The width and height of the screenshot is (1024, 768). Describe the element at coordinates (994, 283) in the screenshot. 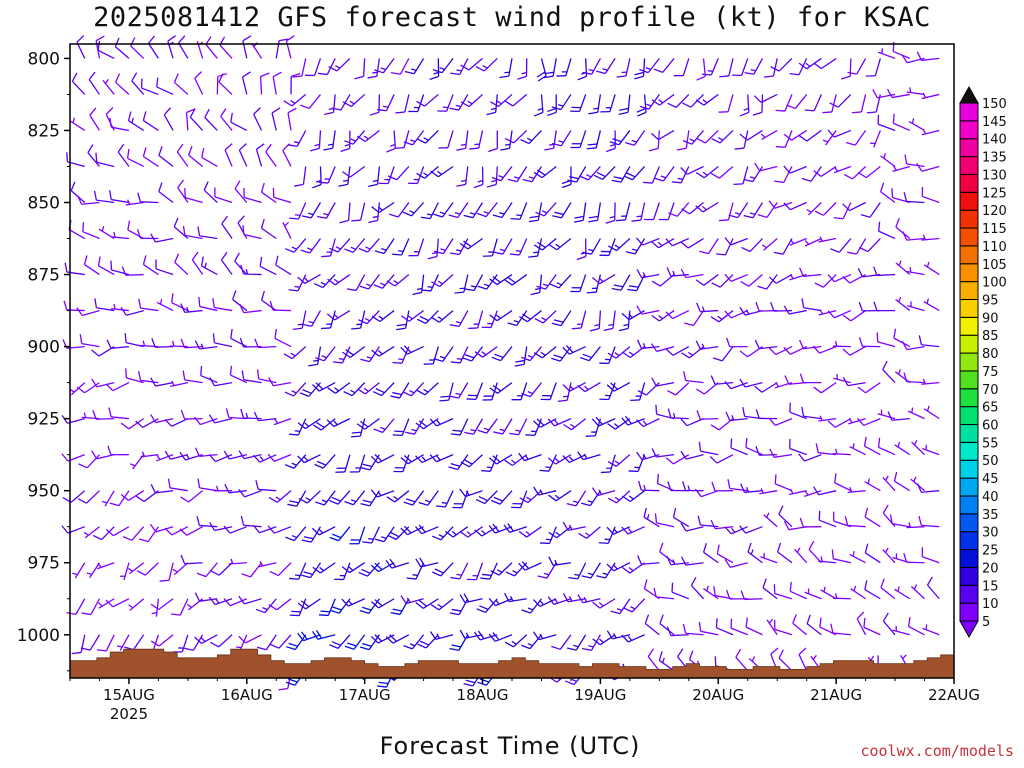

I see `colorbar-label: 100` at that location.